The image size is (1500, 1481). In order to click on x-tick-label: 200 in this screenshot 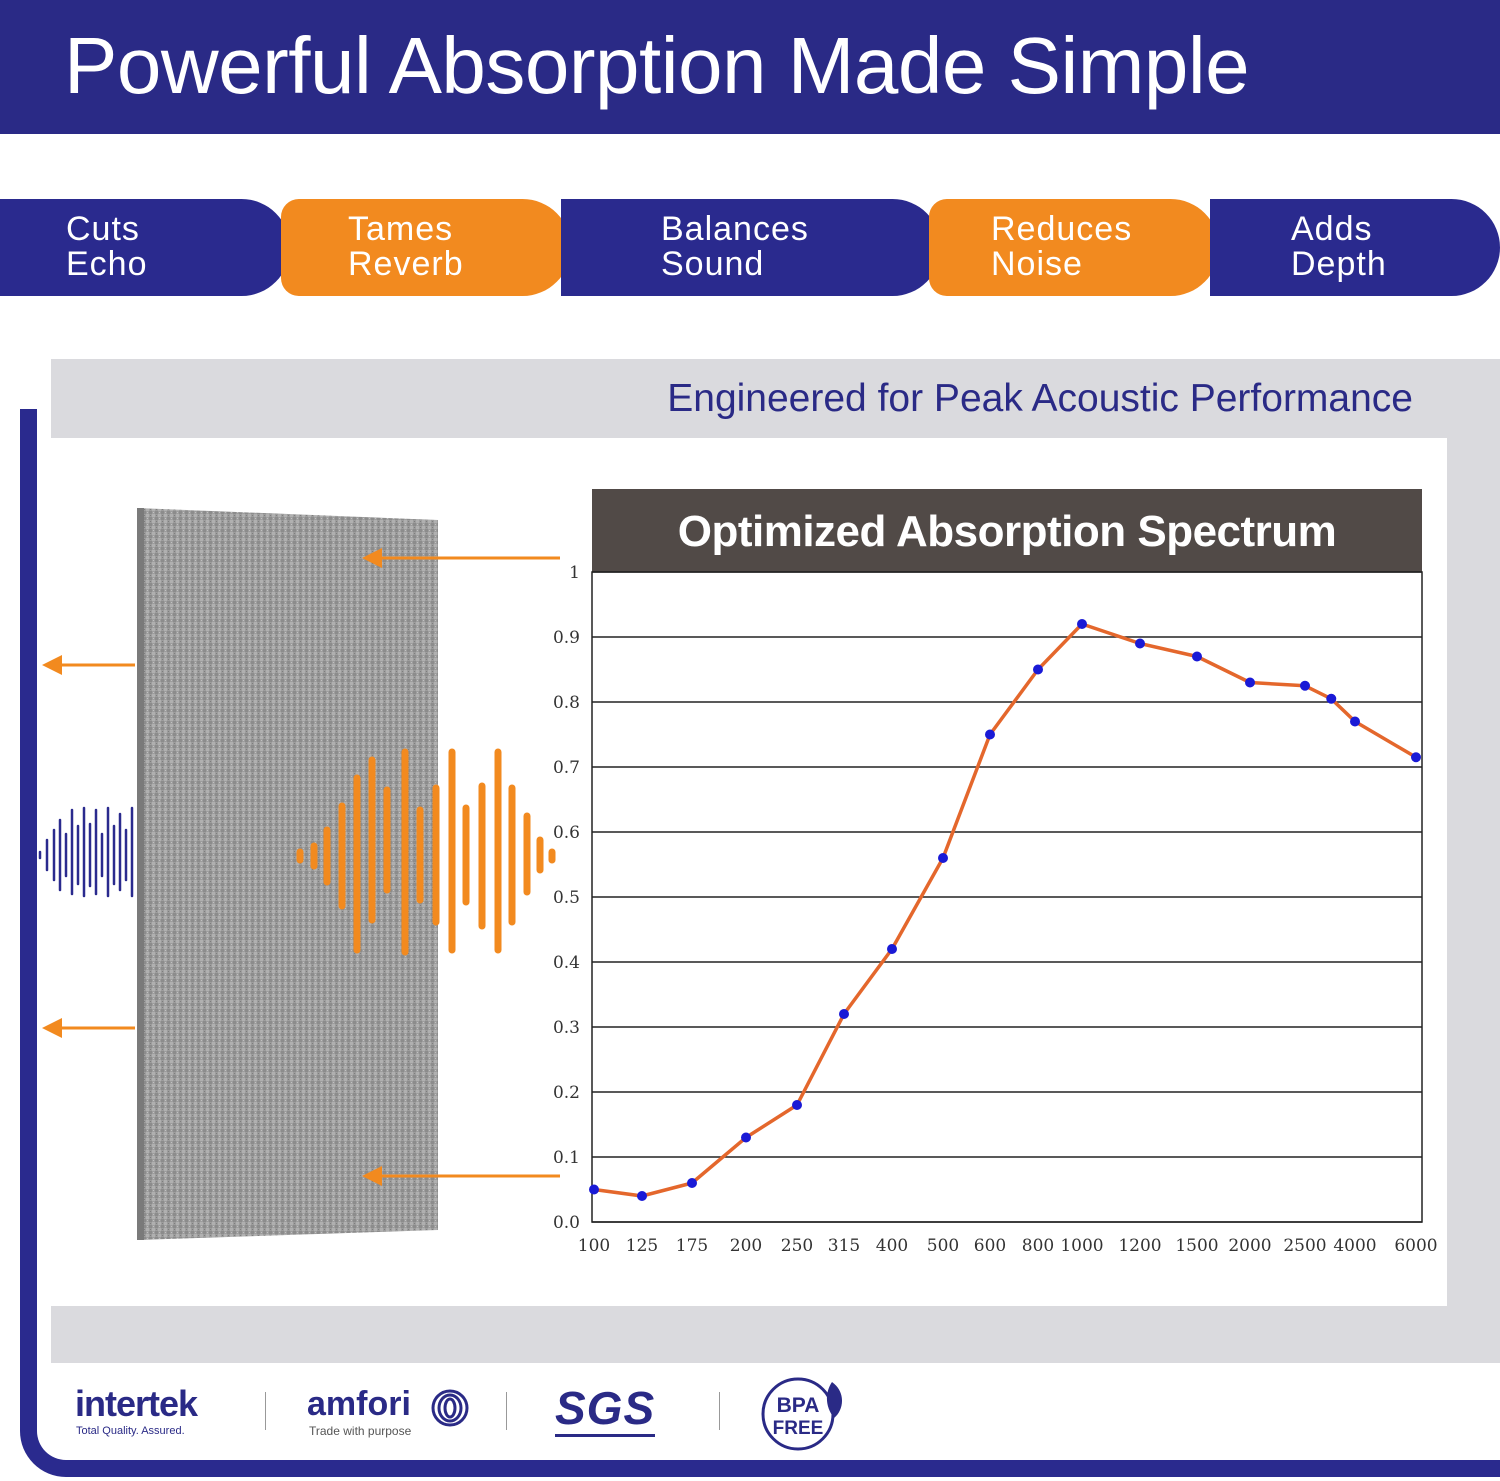, I will do `click(746, 1246)`.